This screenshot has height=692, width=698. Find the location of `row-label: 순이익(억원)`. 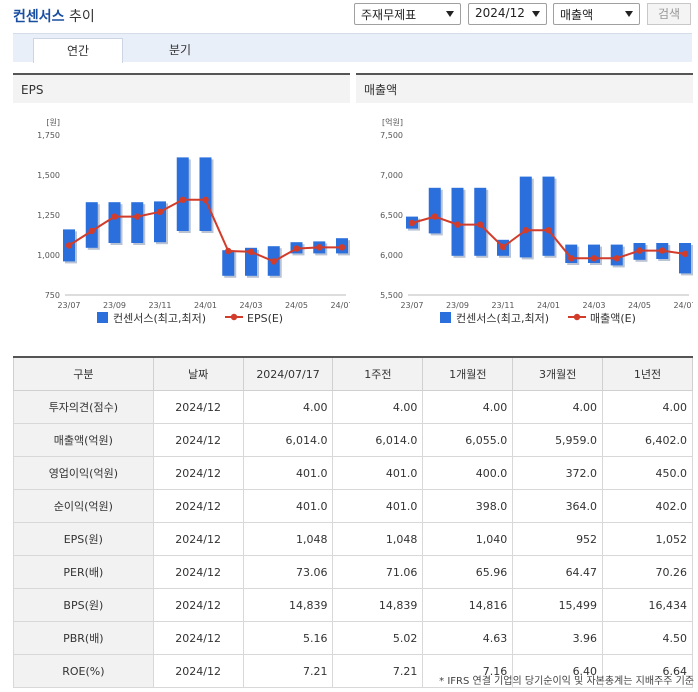

row-label: 순이익(억원) is located at coordinates (83, 506).